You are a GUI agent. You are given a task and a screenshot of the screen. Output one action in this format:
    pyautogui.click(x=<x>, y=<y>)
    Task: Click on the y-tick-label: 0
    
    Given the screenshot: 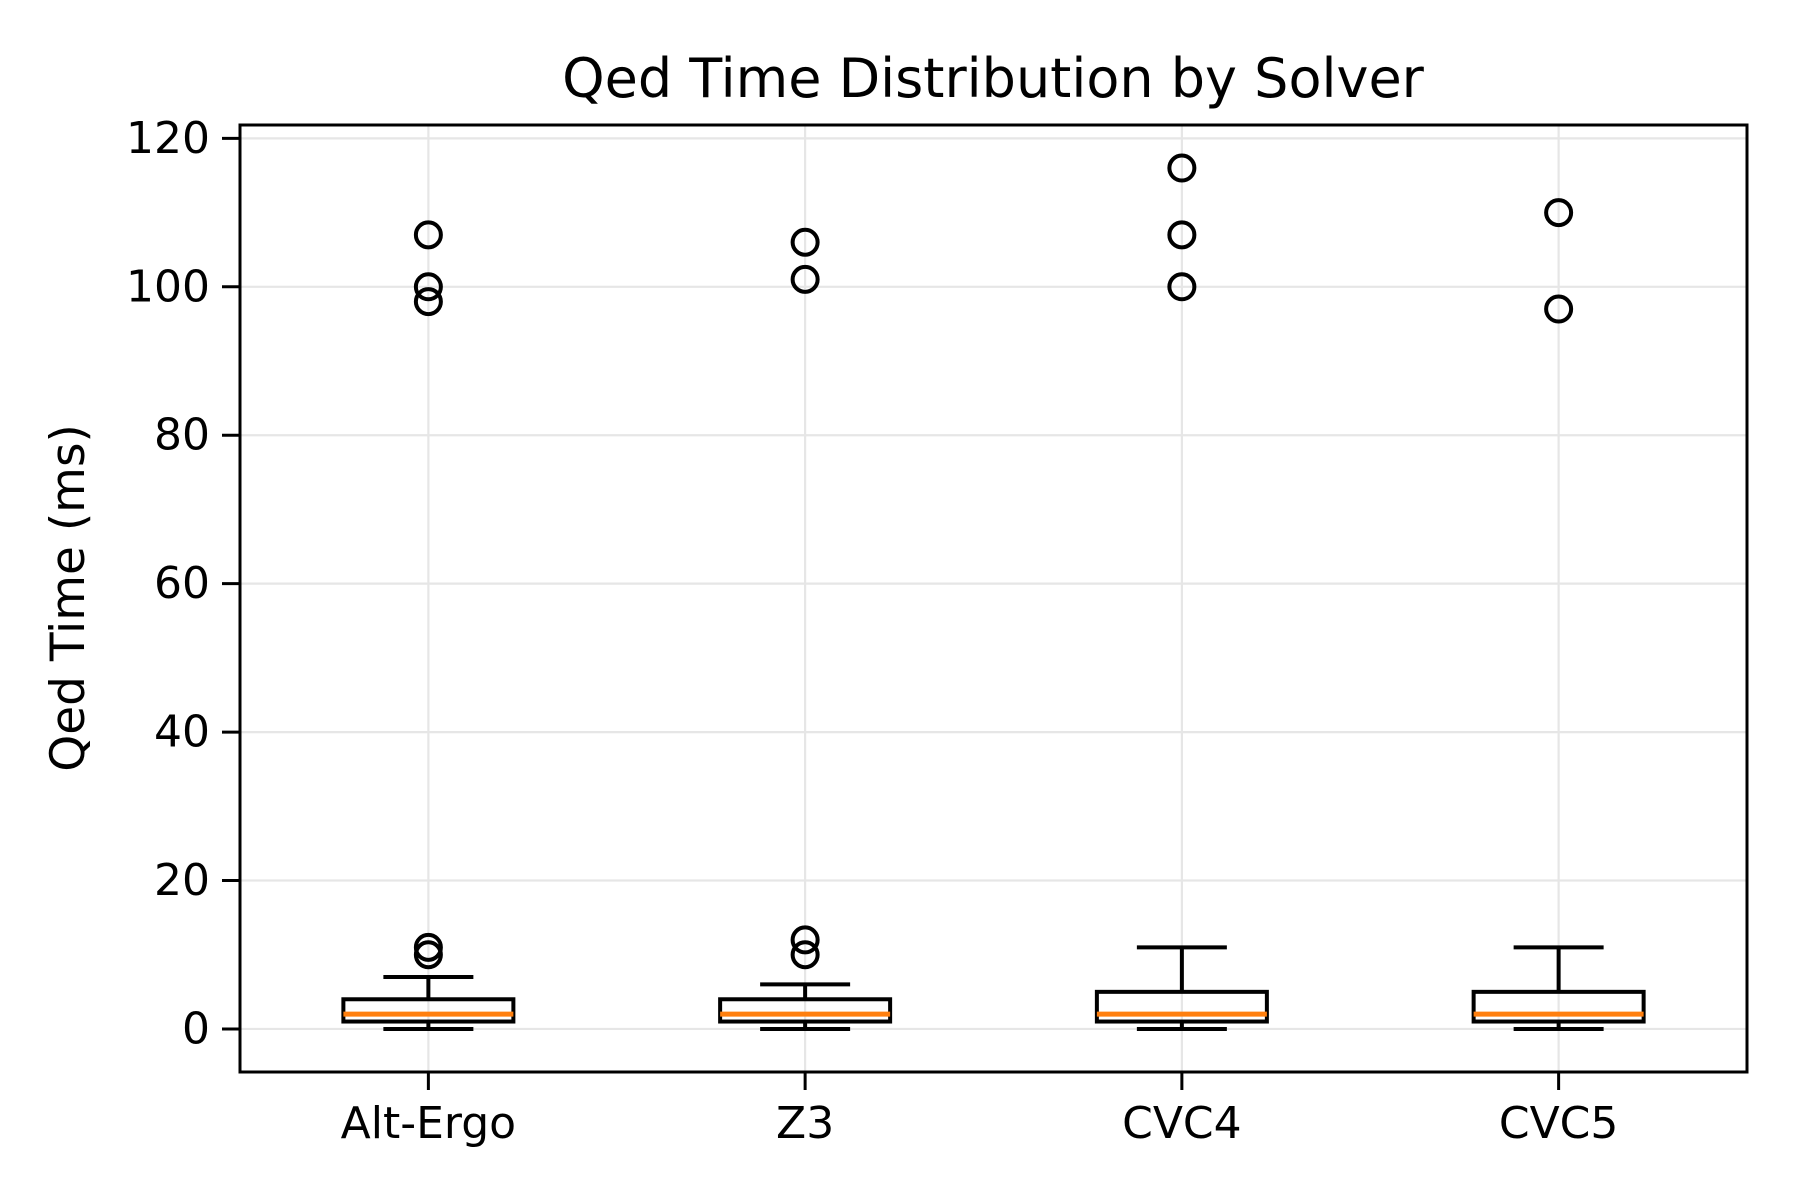 What is the action you would take?
    pyautogui.click(x=196, y=1028)
    